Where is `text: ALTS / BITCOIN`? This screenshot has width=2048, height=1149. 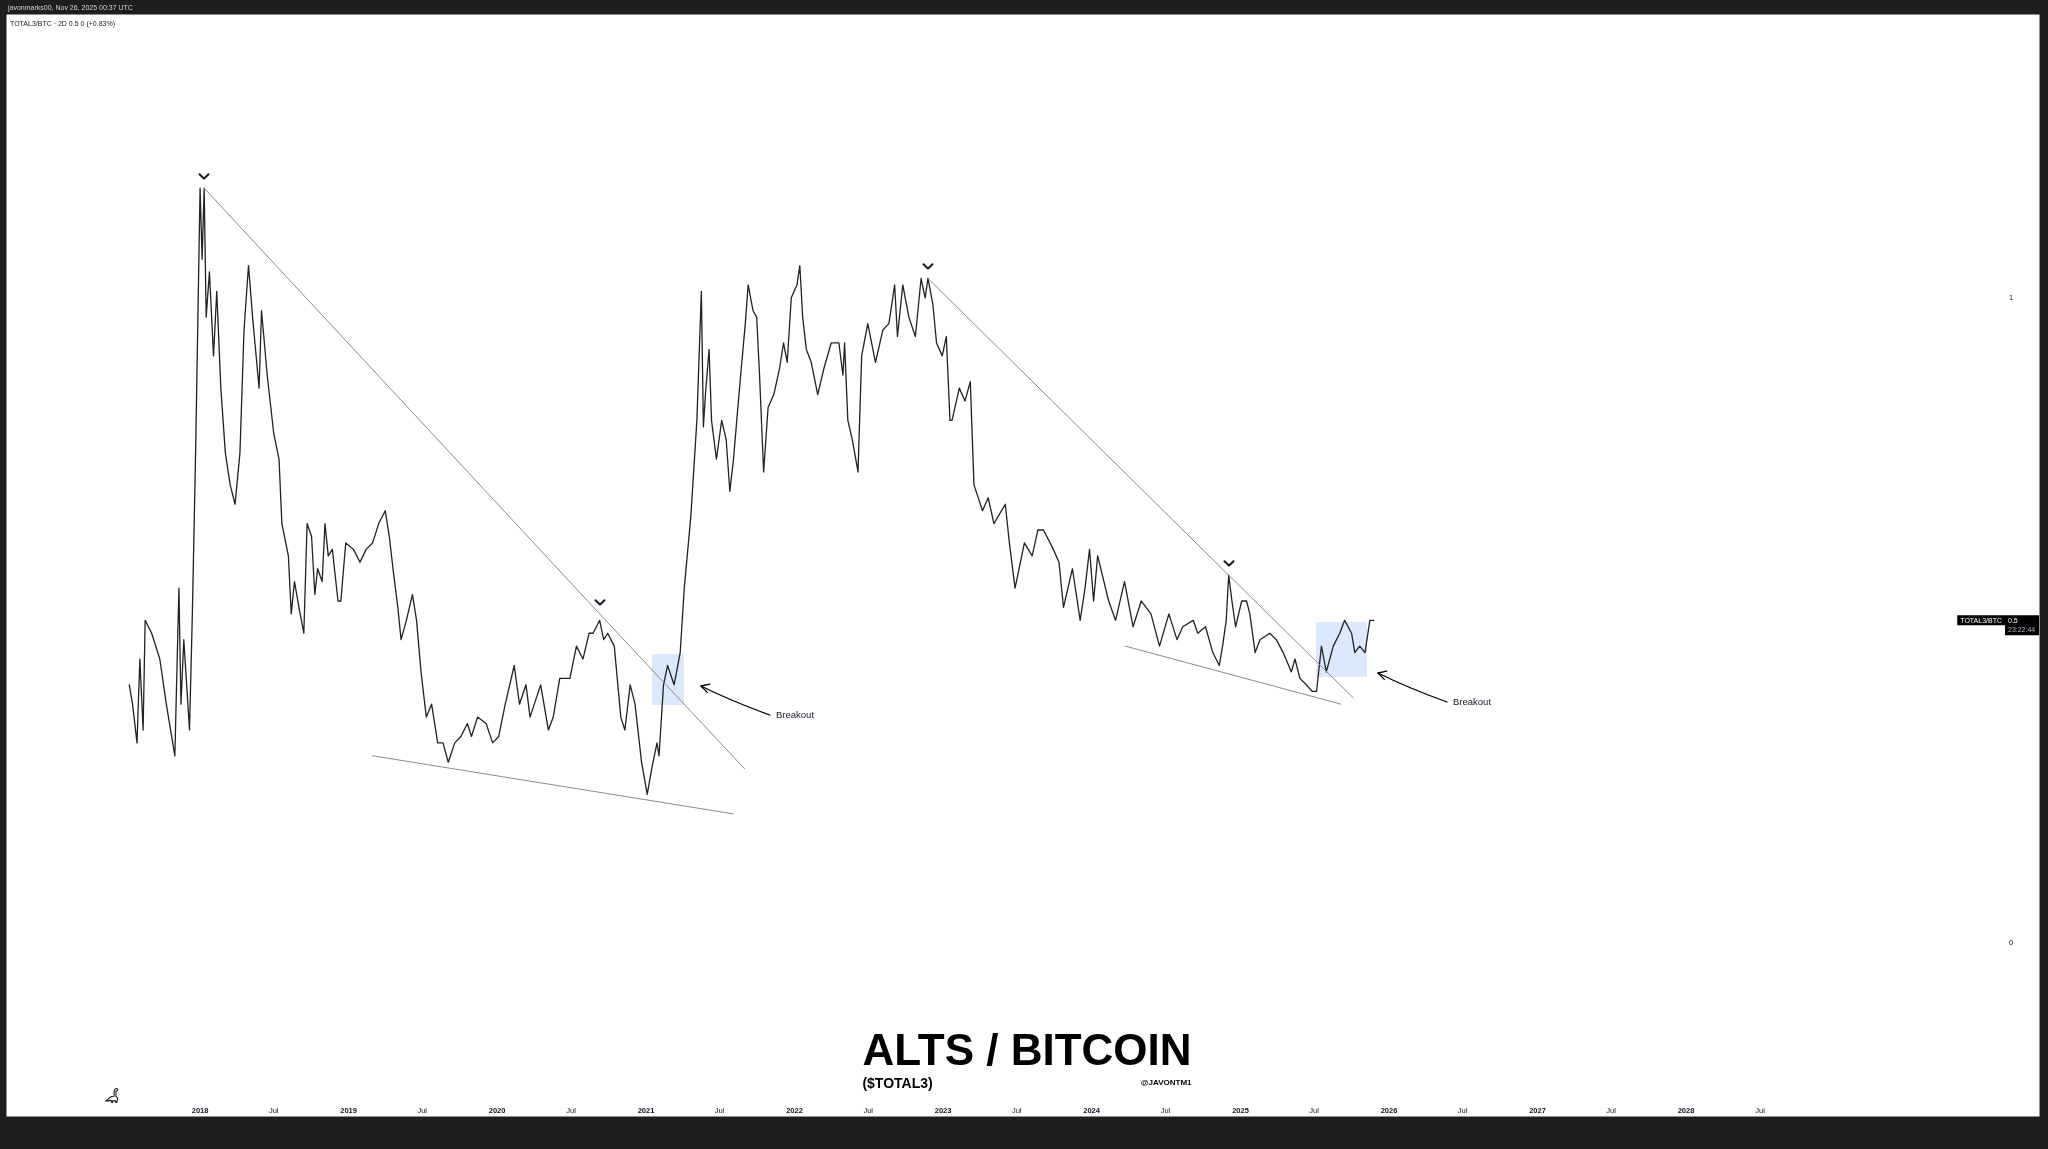 text: ALTS / BITCOIN is located at coordinates (1027, 1049).